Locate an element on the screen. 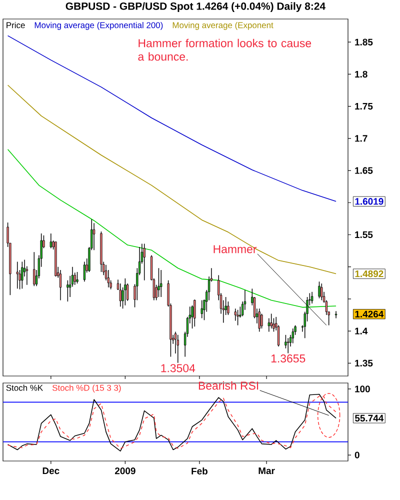 Image resolution: width=400 pixels, height=500 pixels. annotation: 1.3504 is located at coordinates (178, 368).